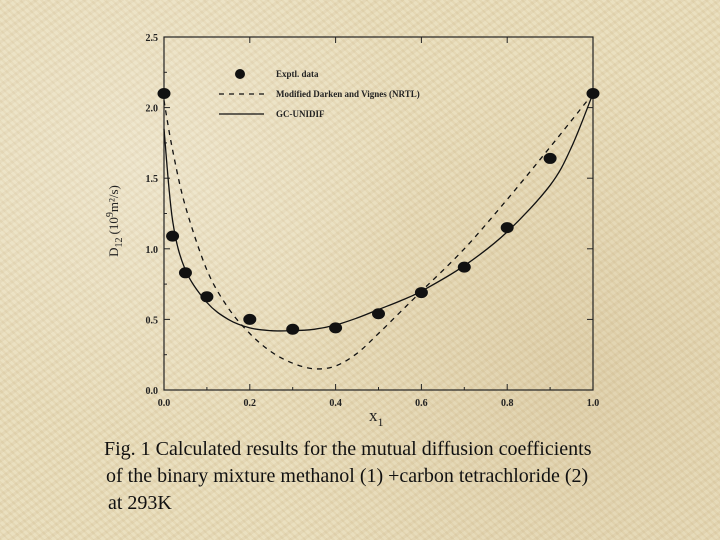 The image size is (720, 540). I want to click on y-tick-label: 0.0, so click(152, 391).